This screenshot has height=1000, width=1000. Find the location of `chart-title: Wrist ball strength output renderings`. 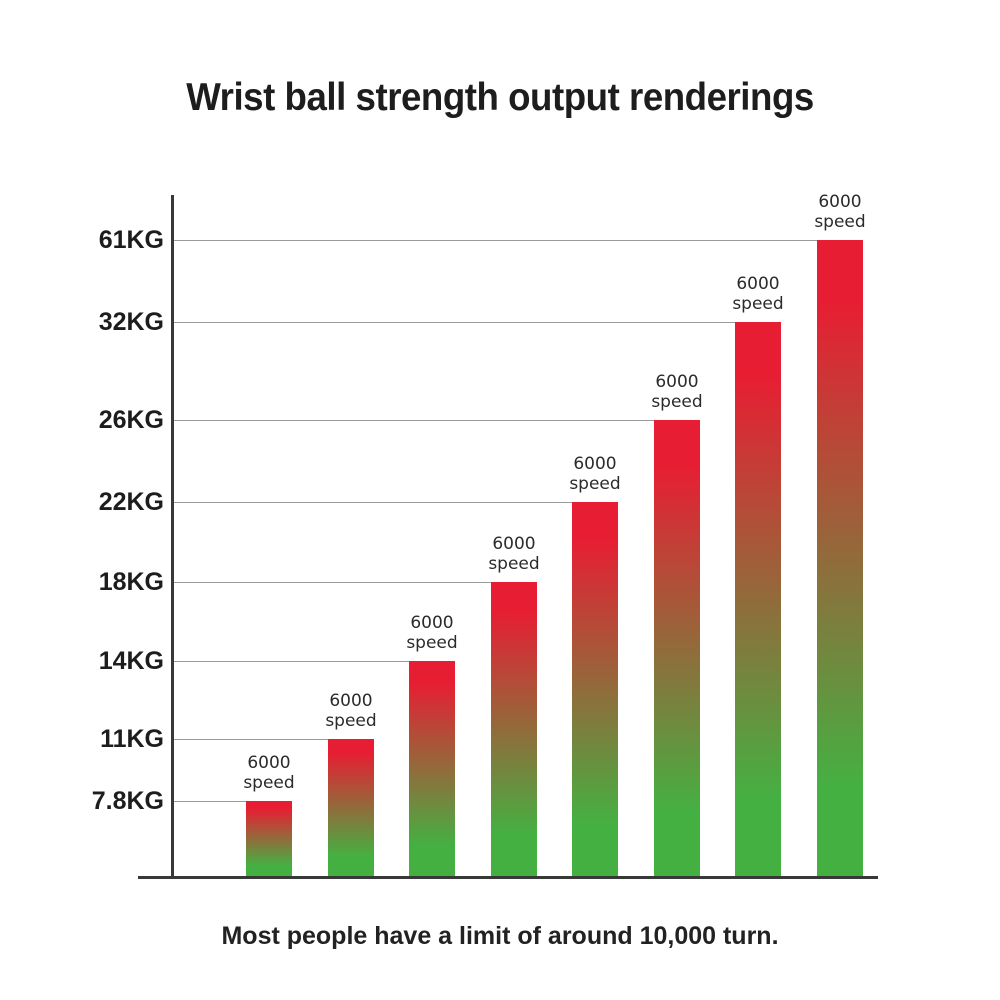

chart-title: Wrist ball strength output renderings is located at coordinates (500, 97).